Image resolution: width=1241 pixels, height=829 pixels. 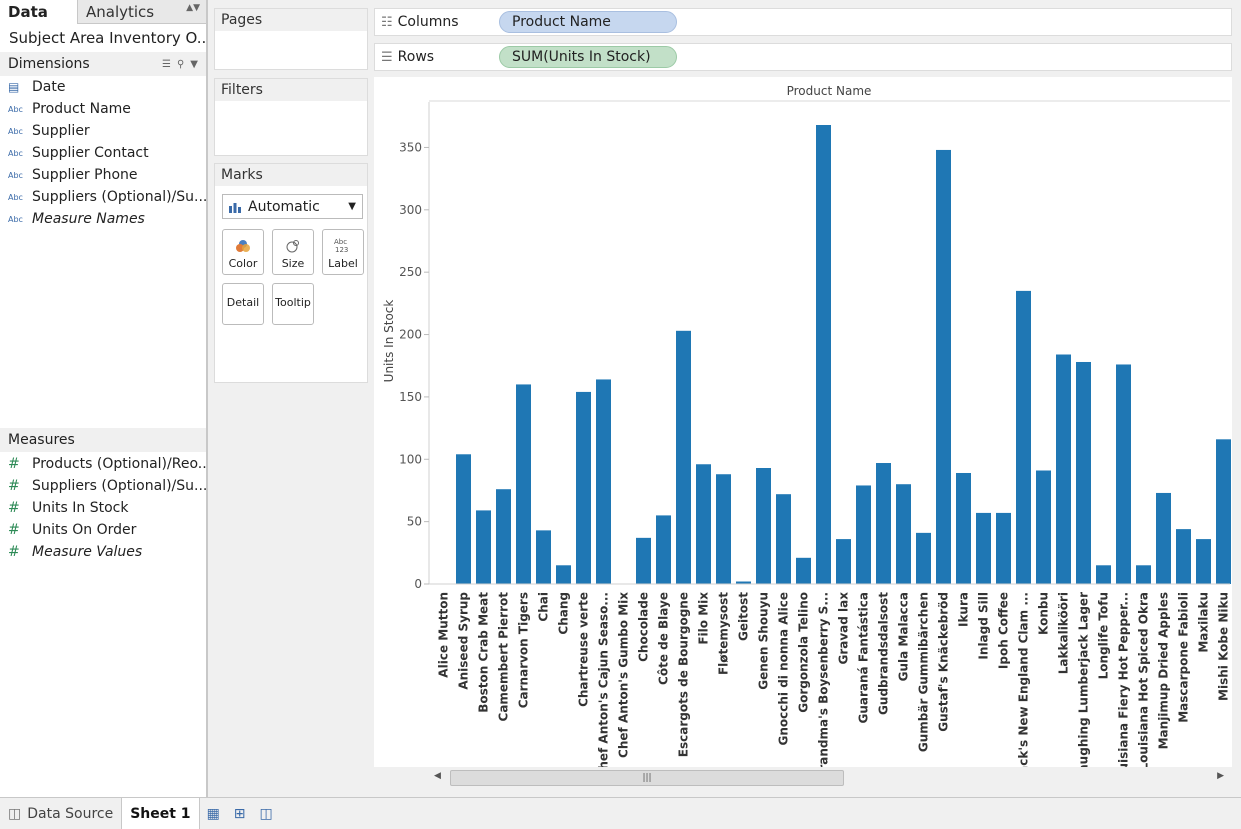 I want to click on category-label: Gnocchi di nonna Alice, so click(x=784, y=669).